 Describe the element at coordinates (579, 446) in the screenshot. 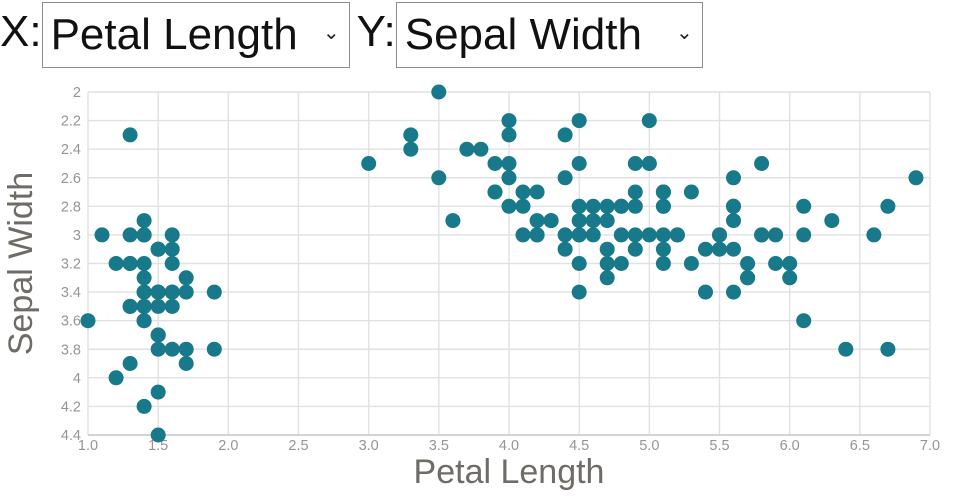

I see `x-tick-label: 4.5` at that location.